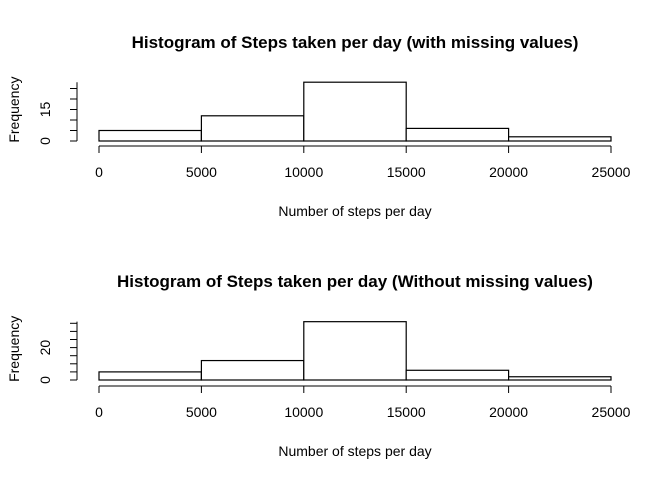 This screenshot has height=480, width=672. What do you see at coordinates (45, 348) in the screenshot?
I see `chart2-y-tick-label-2: 20` at bounding box center [45, 348].